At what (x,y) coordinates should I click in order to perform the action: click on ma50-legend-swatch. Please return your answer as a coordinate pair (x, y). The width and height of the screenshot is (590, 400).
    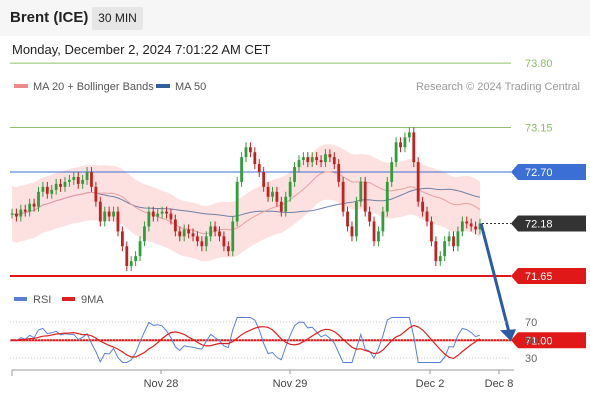
    Looking at the image, I should click on (163, 86).